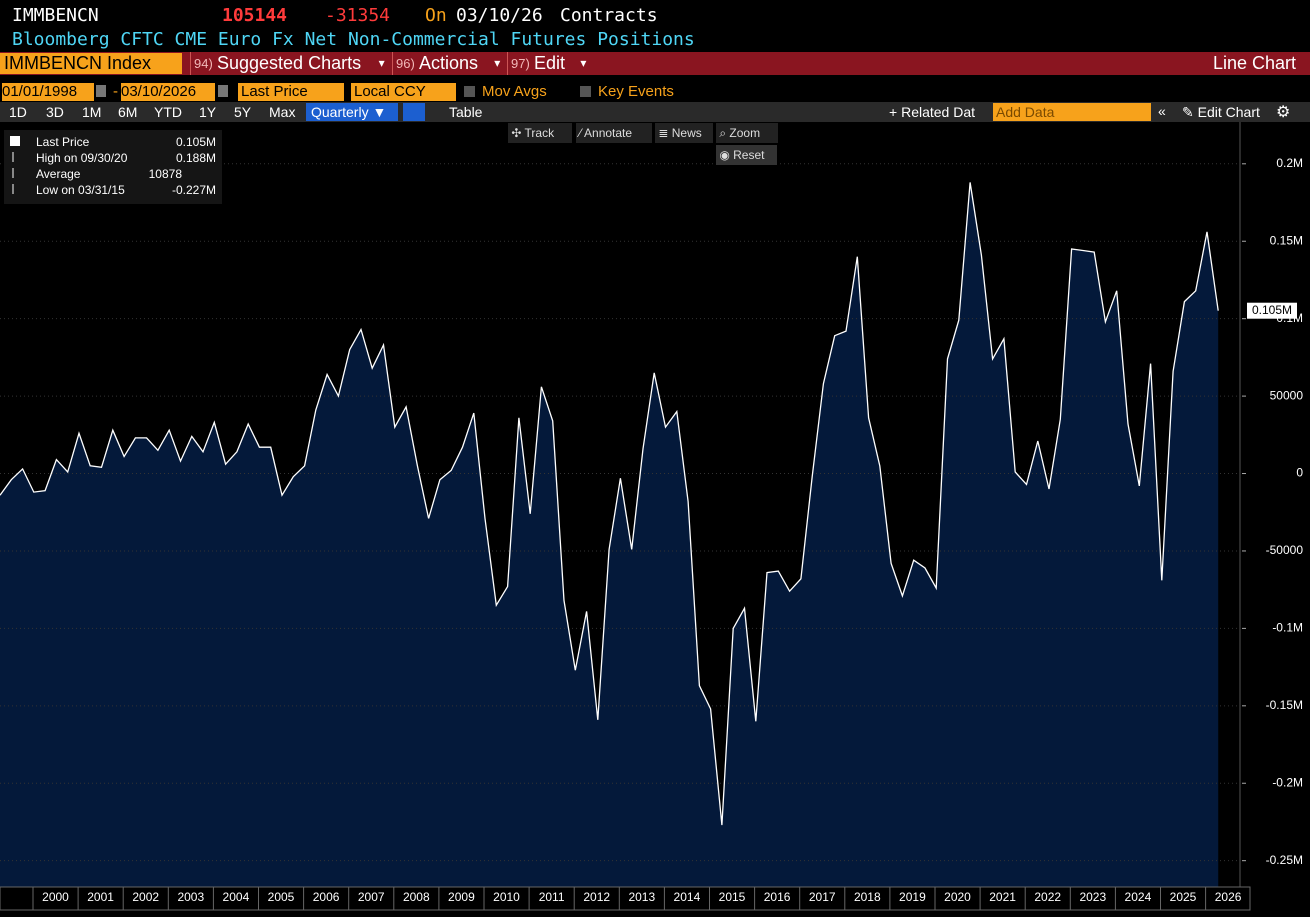 This screenshot has height=917, width=1310. I want to click on stat-label: Last Price, so click(63, 142).